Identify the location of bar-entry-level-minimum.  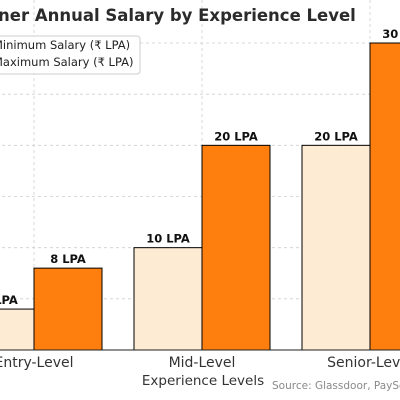
(17, 329).